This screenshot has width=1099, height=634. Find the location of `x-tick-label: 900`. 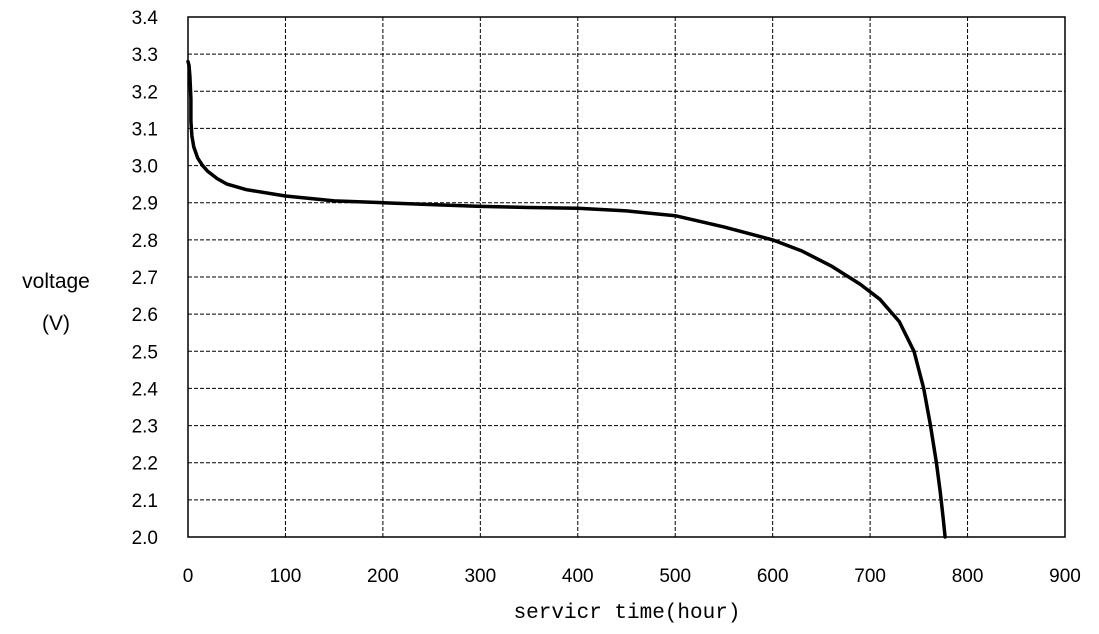

x-tick-label: 900 is located at coordinates (1065, 576).